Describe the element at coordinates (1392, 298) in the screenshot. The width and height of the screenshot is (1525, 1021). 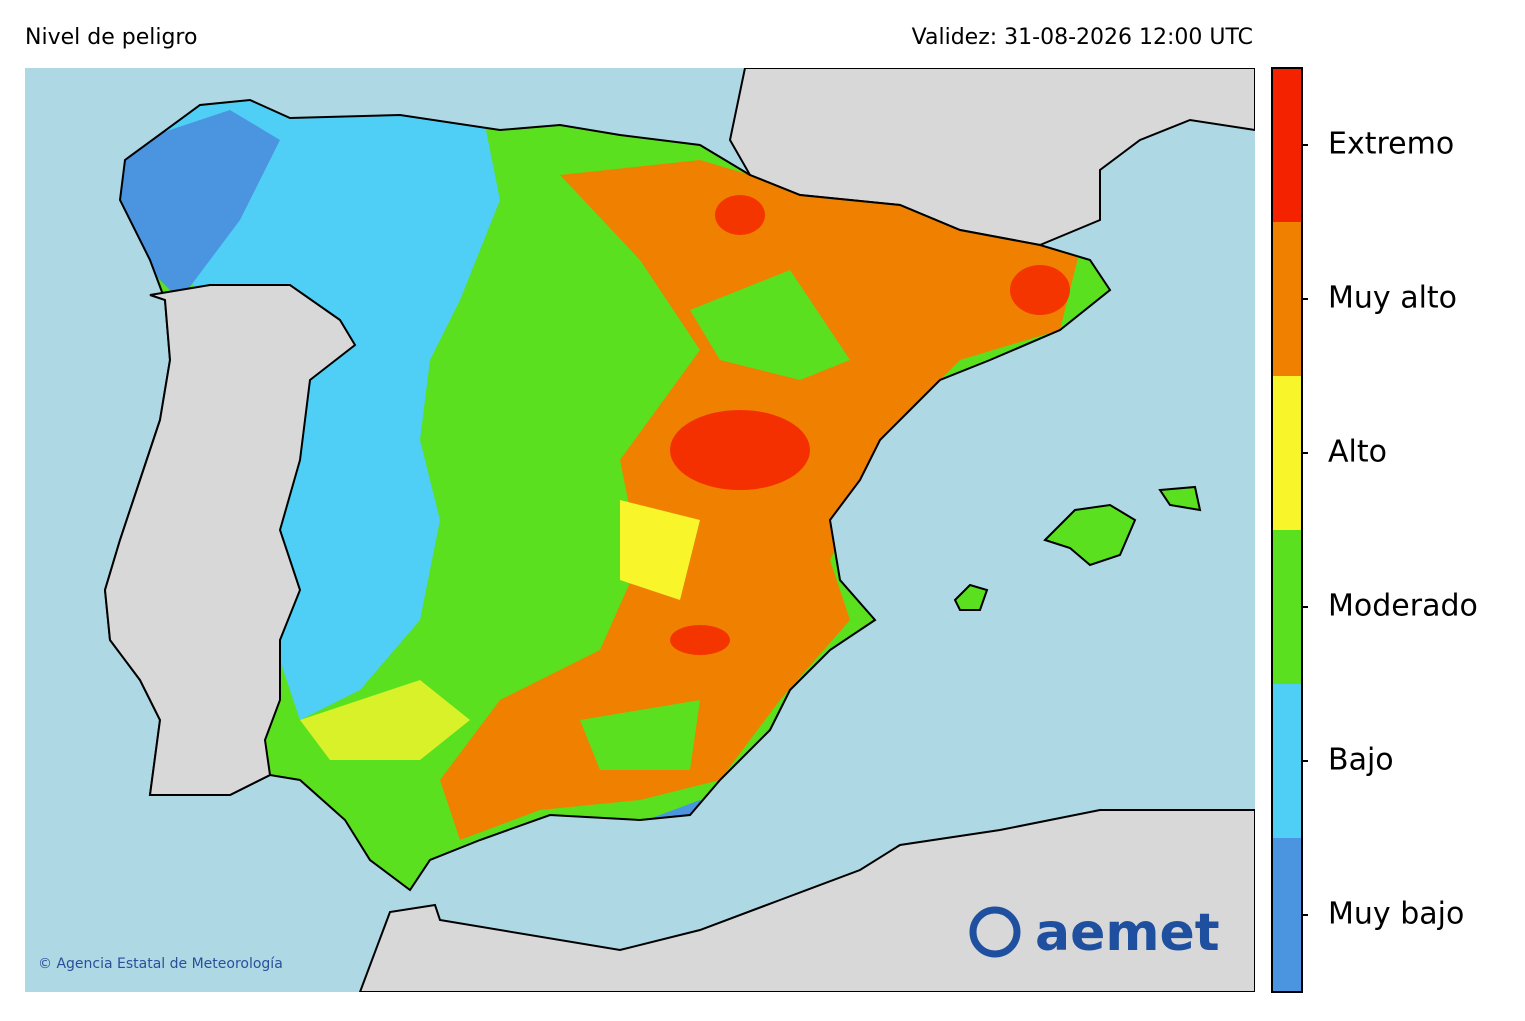
I see `colorbar-label: Muy alto` at that location.